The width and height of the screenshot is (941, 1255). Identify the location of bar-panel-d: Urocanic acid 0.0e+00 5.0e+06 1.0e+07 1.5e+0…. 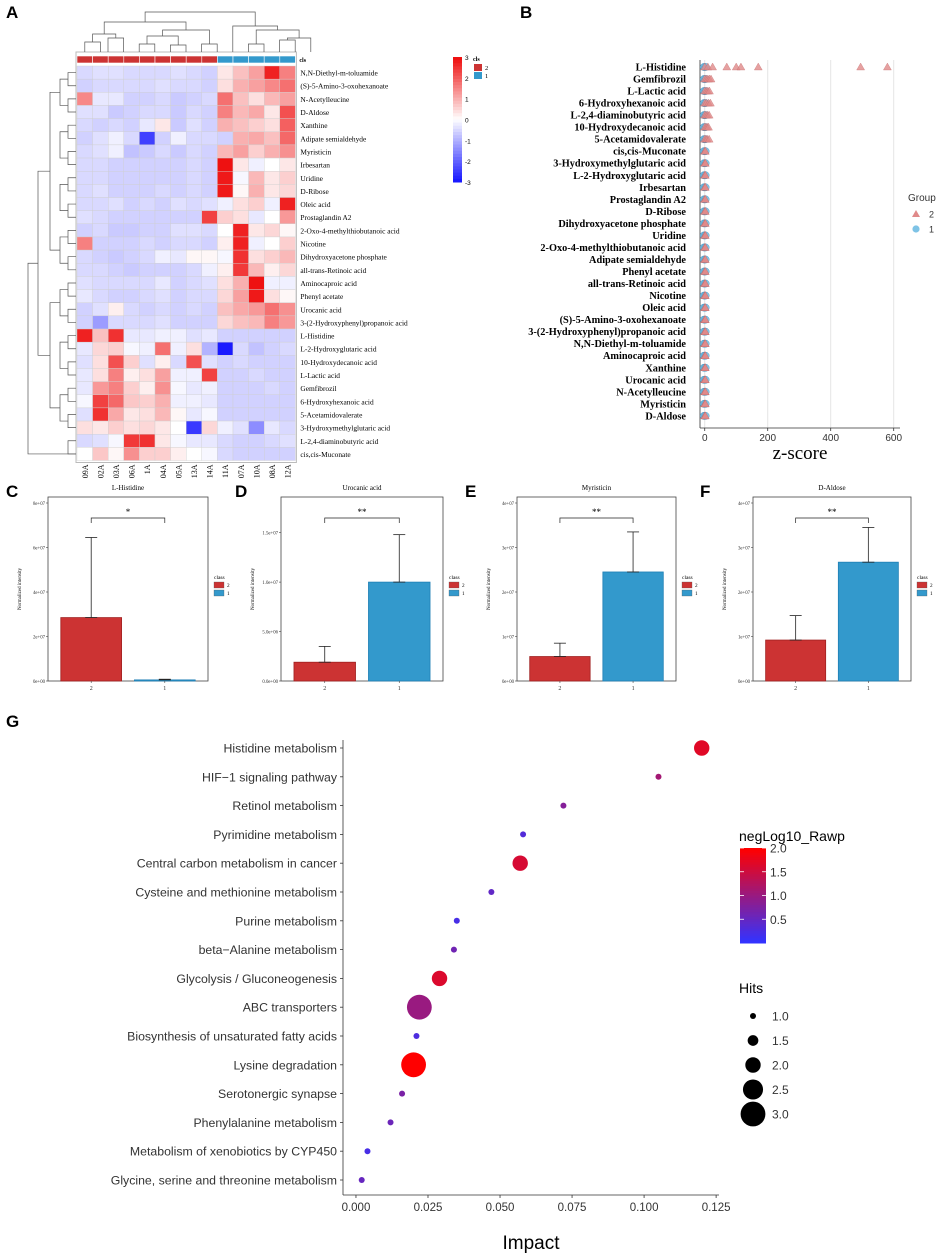
(358, 588).